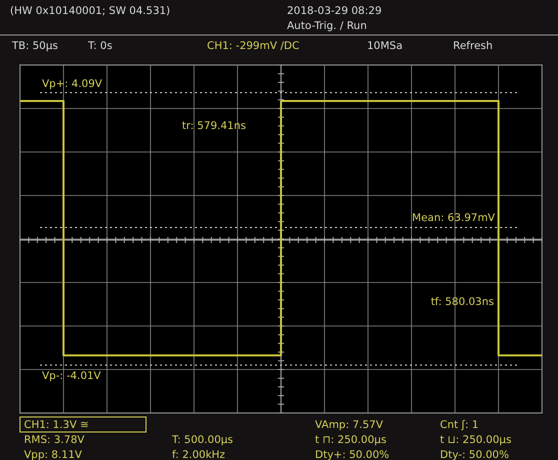  What do you see at coordinates (34, 46) in the screenshot?
I see `text: TB: 50µs` at bounding box center [34, 46].